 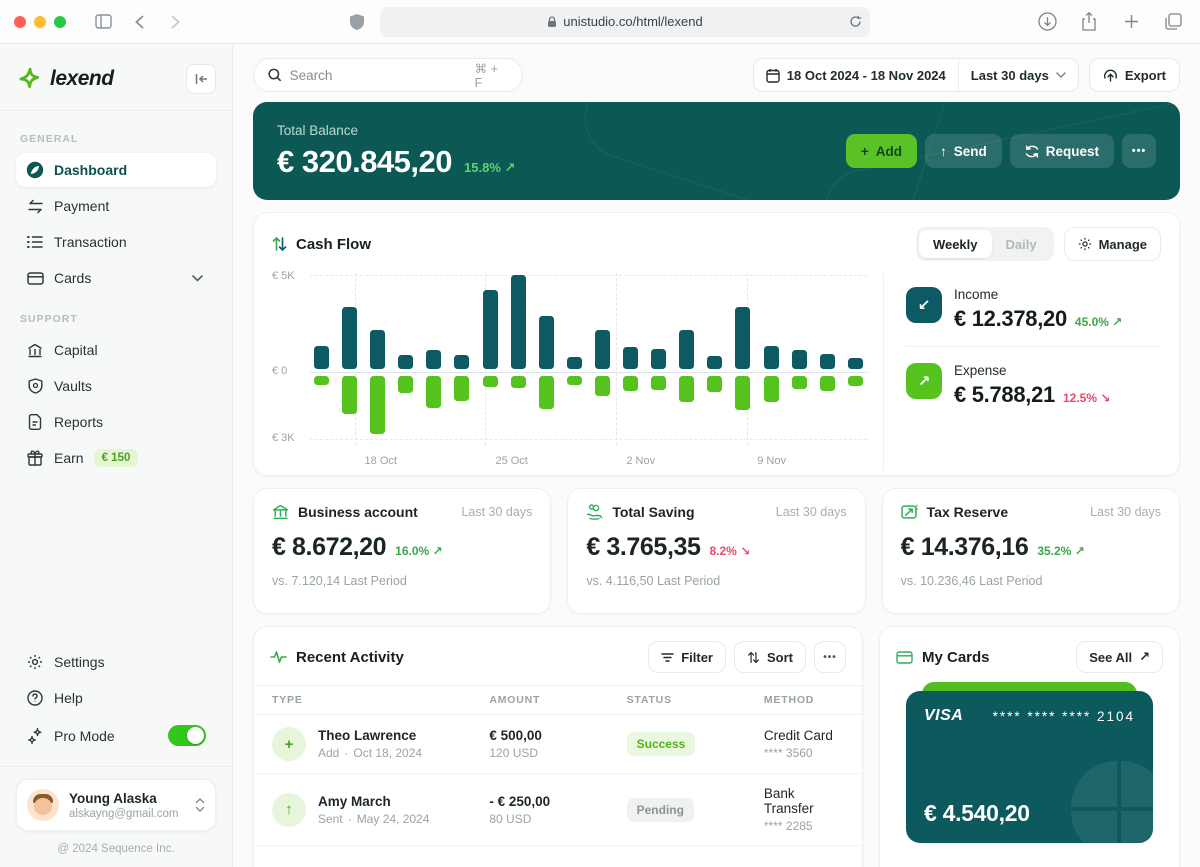 What do you see at coordinates (1047, 22) in the screenshot?
I see `downloads-icon` at bounding box center [1047, 22].